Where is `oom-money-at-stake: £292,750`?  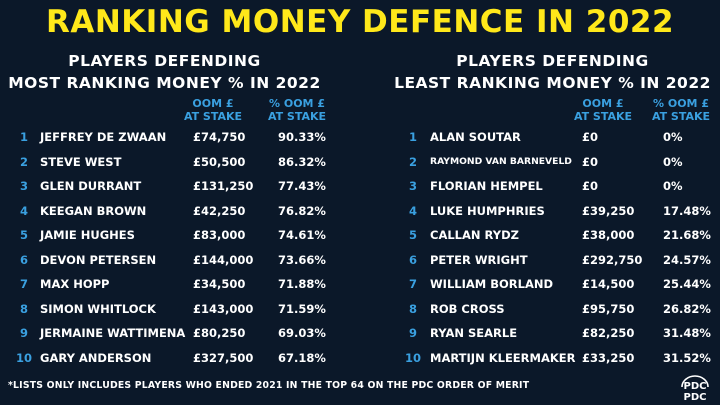
oom-money-at-stake: £292,750 is located at coordinates (612, 259).